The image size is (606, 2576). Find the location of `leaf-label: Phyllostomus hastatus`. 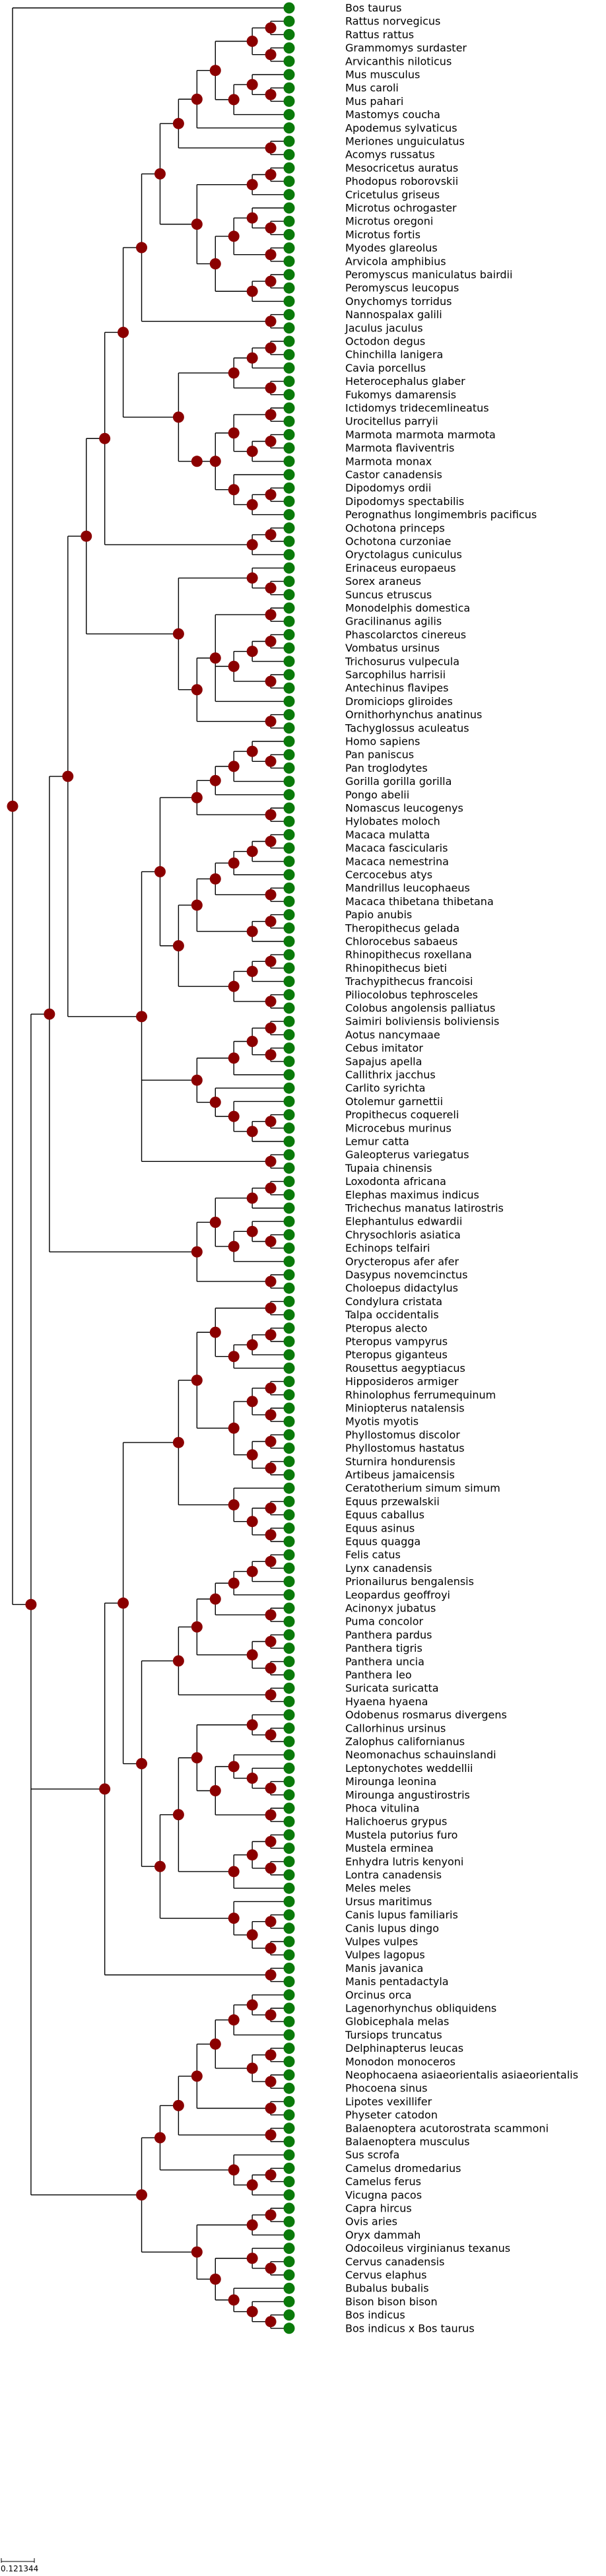

leaf-label: Phyllostomus hastatus is located at coordinates (405, 1448).